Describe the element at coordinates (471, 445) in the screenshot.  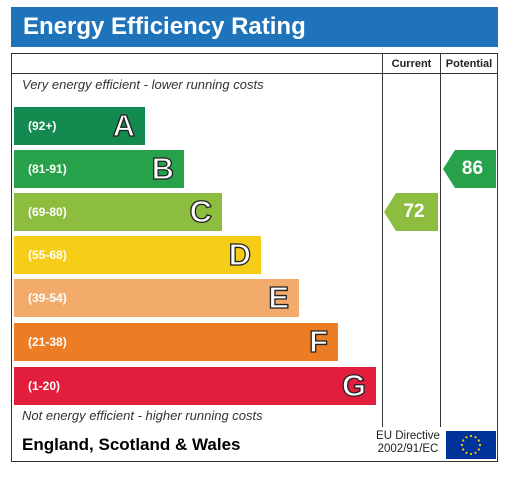
I see `eu-flag-icon` at that location.